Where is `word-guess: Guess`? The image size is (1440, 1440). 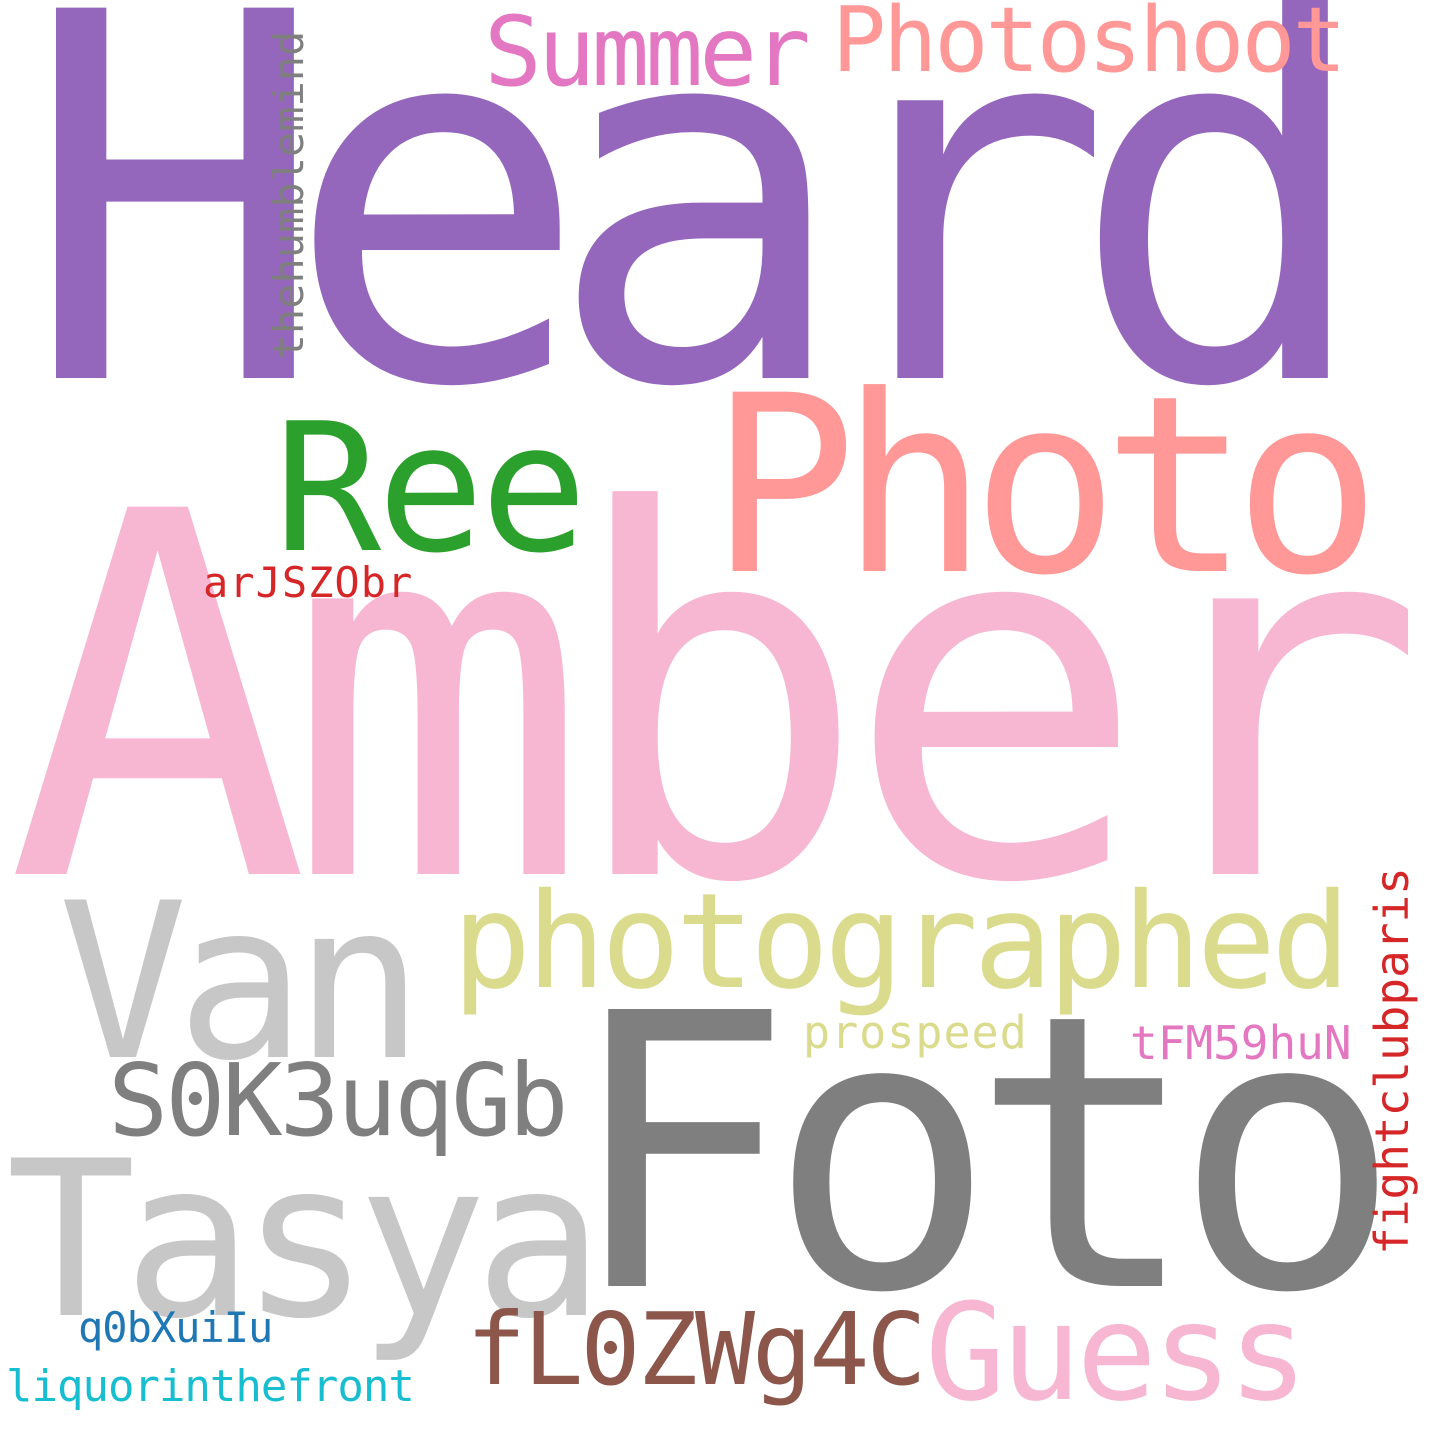 word-guess: Guess is located at coordinates (1116, 1353).